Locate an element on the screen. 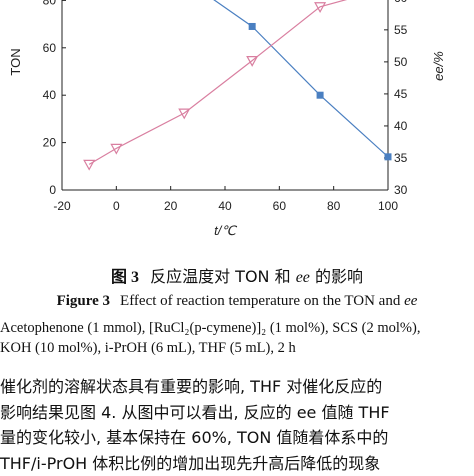 This screenshot has height=476, width=474. body-line-2: 影响结果见图 4. 从图中可以看出, 反应的 ee 值随 THF is located at coordinates (237, 413).